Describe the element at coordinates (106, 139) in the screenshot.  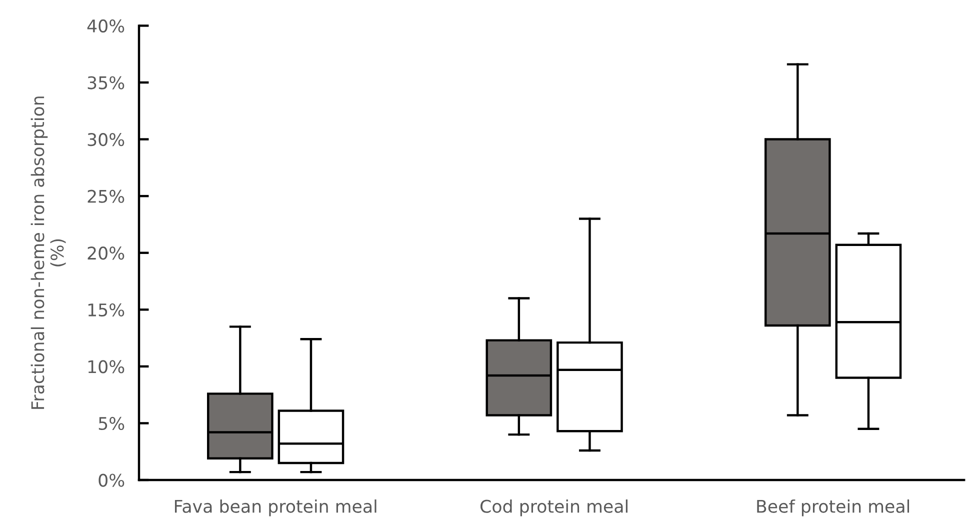
I see `y-tick-label: 30%` at that location.